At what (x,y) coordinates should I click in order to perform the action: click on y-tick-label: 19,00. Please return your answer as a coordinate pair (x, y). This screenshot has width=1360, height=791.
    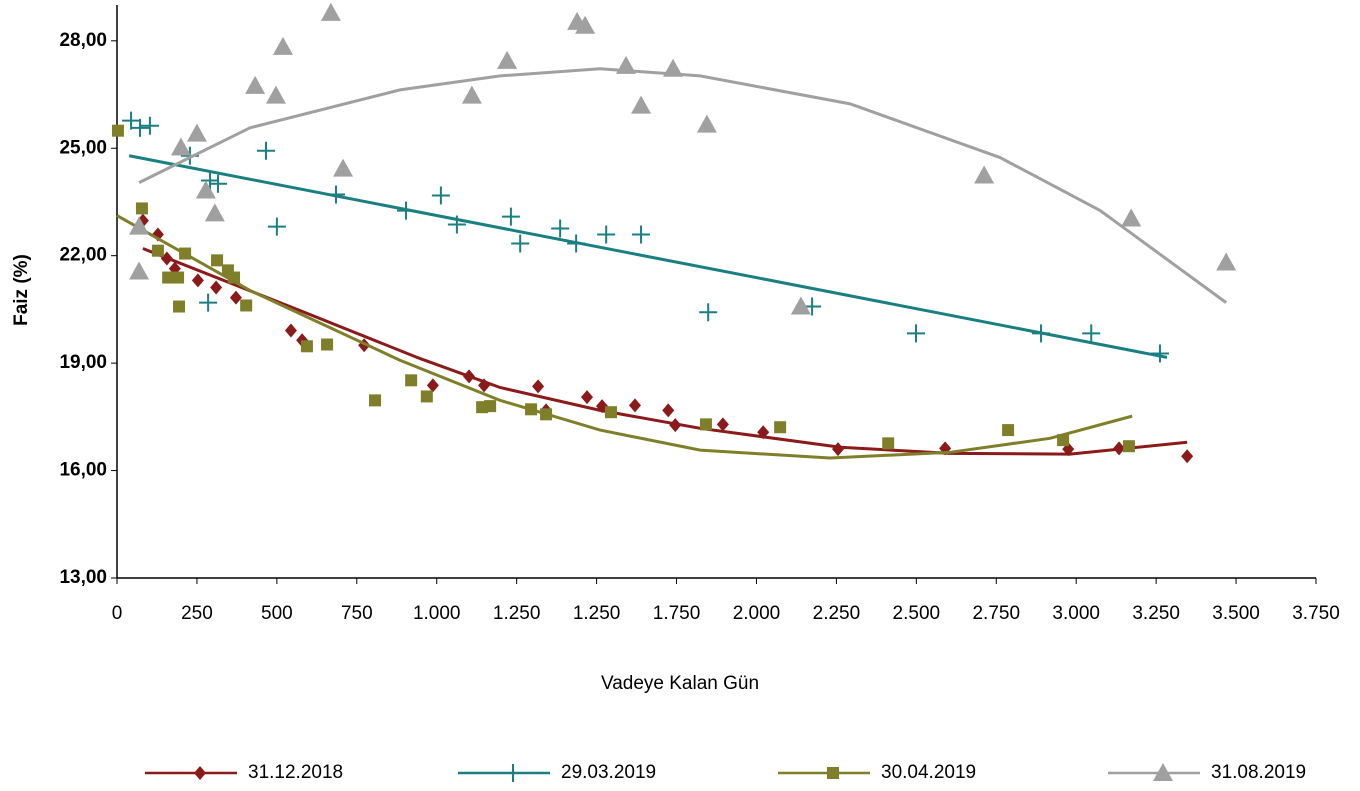
    Looking at the image, I should click on (83, 362).